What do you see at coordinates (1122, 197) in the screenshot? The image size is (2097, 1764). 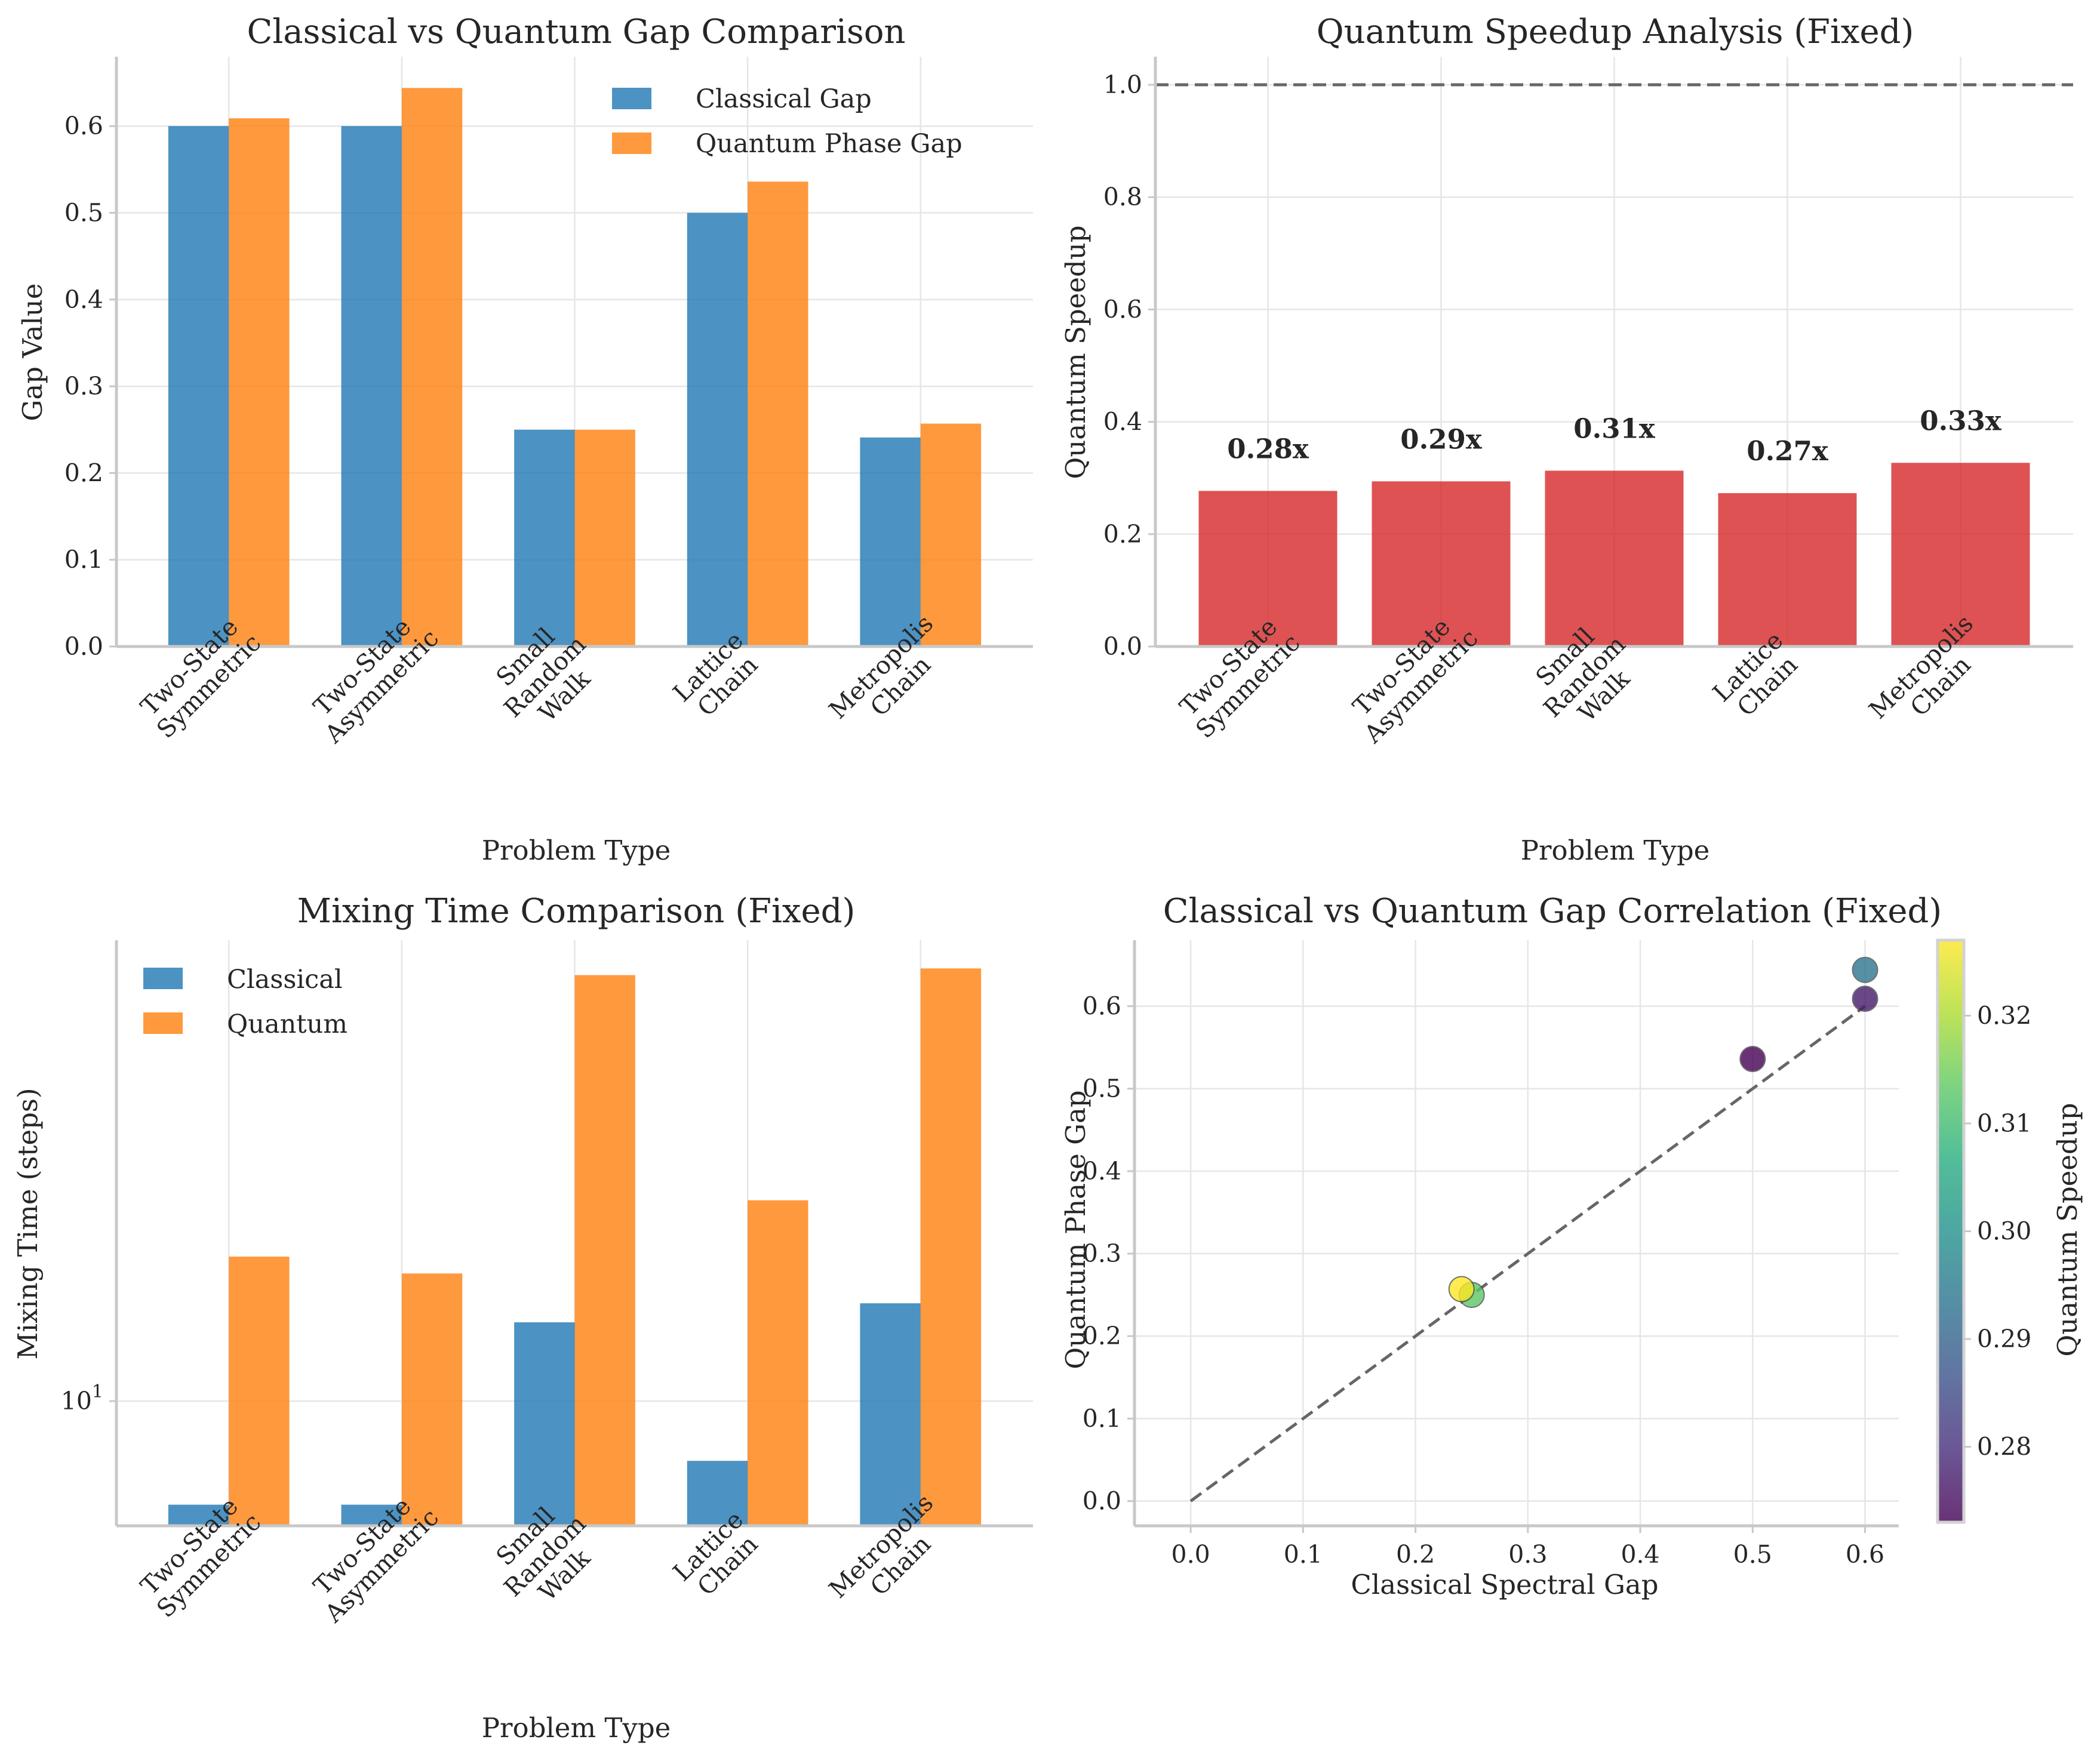 I see `ytick-label: 0.8` at bounding box center [1122, 197].